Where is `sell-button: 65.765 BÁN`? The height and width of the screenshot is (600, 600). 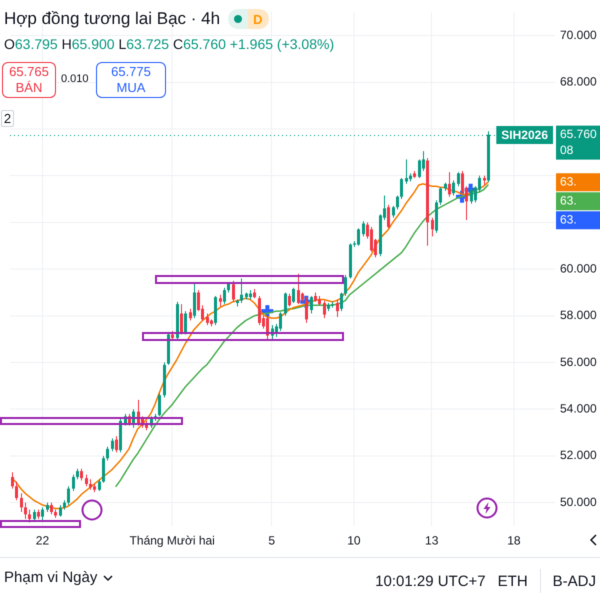
sell-button: 65.765 BÁN is located at coordinates (29, 80).